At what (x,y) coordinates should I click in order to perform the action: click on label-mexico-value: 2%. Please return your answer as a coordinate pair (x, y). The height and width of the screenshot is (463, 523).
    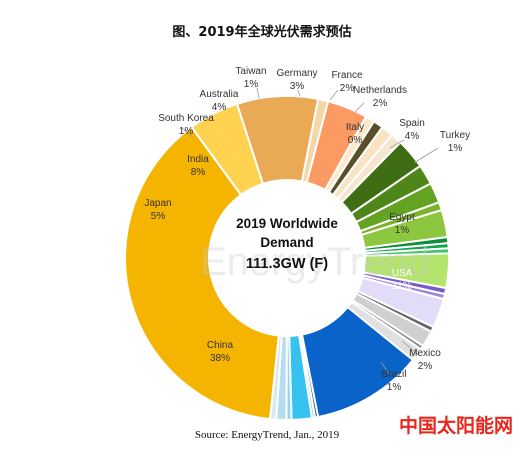
    Looking at the image, I should click on (425, 366).